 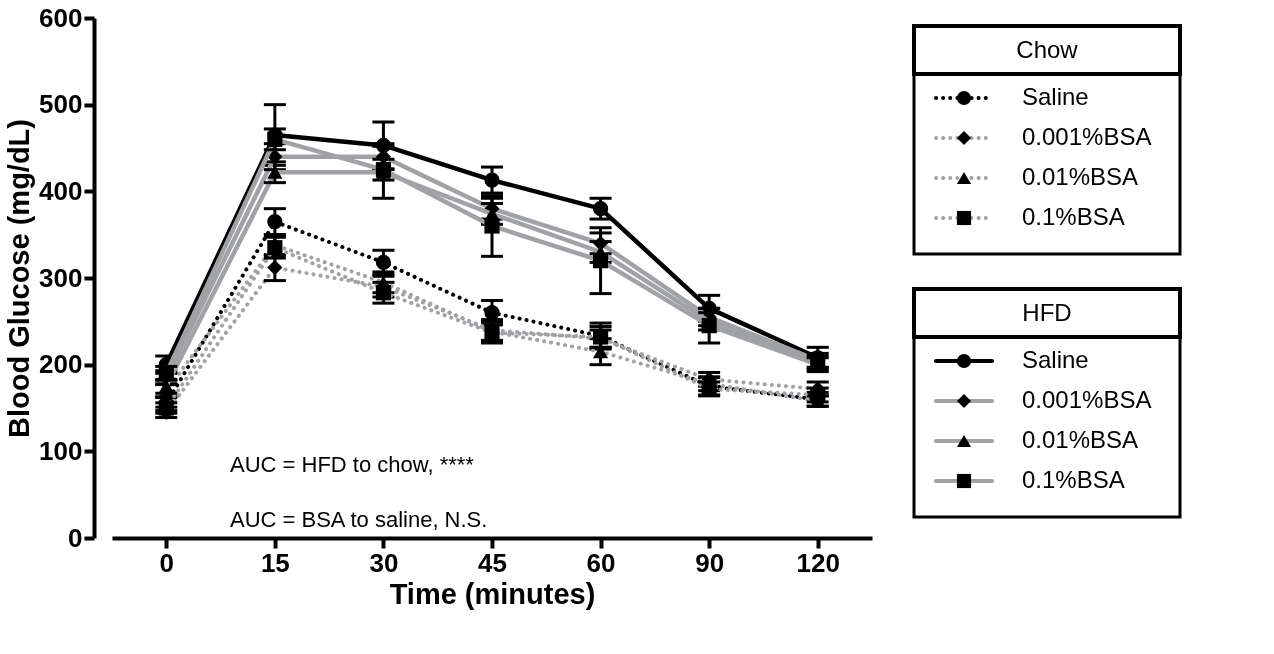 I want to click on x-axis-title: Time (minutes), so click(x=492, y=593).